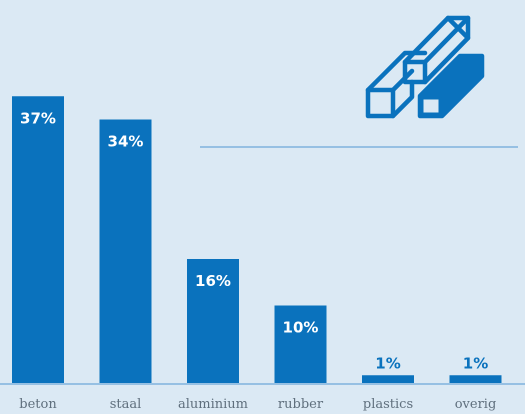 The width and height of the screenshot is (525, 414). What do you see at coordinates (213, 404) in the screenshot?
I see `category-label-aluminium: aluminium` at bounding box center [213, 404].